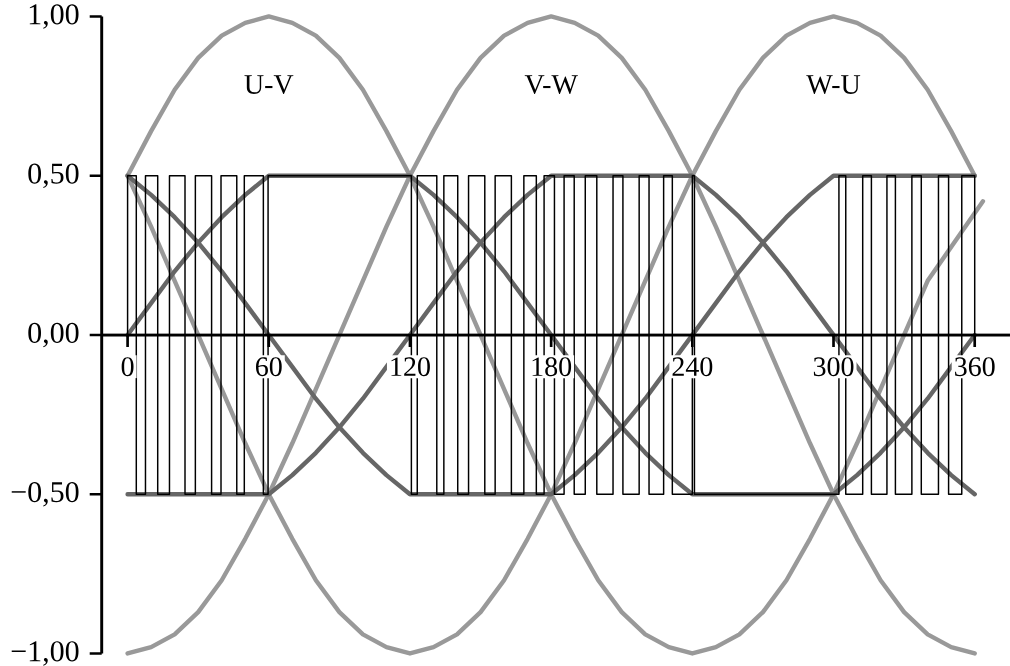 The image size is (1010, 666). Describe the element at coordinates (269, 85) in the screenshot. I see `series-label: U-V` at that location.